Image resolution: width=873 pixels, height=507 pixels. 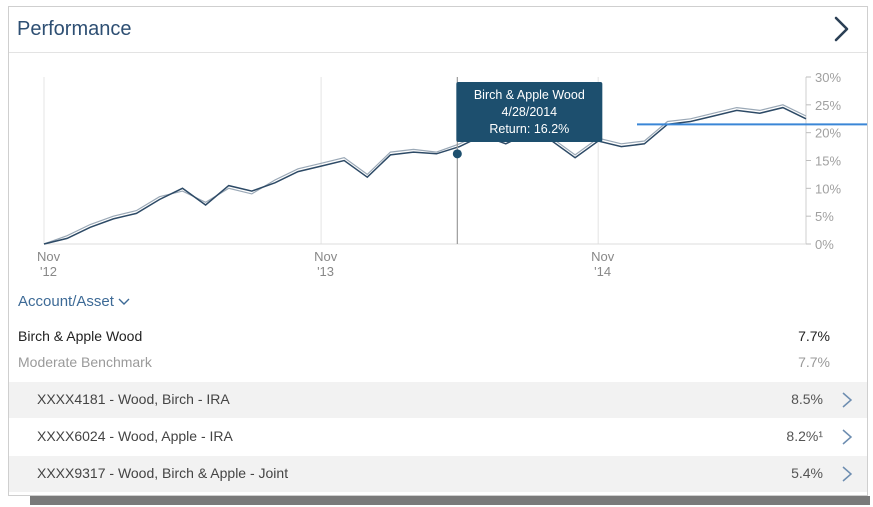 What do you see at coordinates (163, 473) in the screenshot?
I see `account-label: XXXX9317 - Wood, Birch & Apple - Joint` at bounding box center [163, 473].